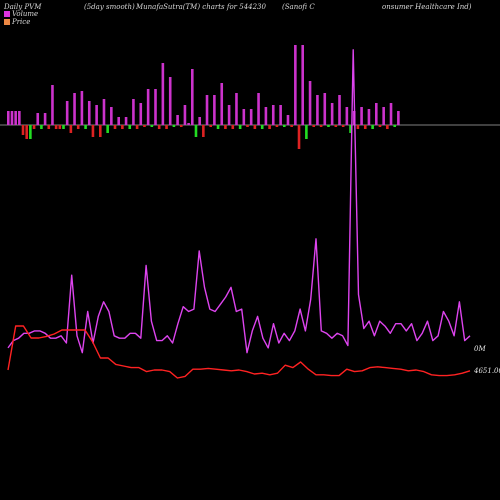  I want to click on header-smooth: (5day smooth), so click(109, 7).